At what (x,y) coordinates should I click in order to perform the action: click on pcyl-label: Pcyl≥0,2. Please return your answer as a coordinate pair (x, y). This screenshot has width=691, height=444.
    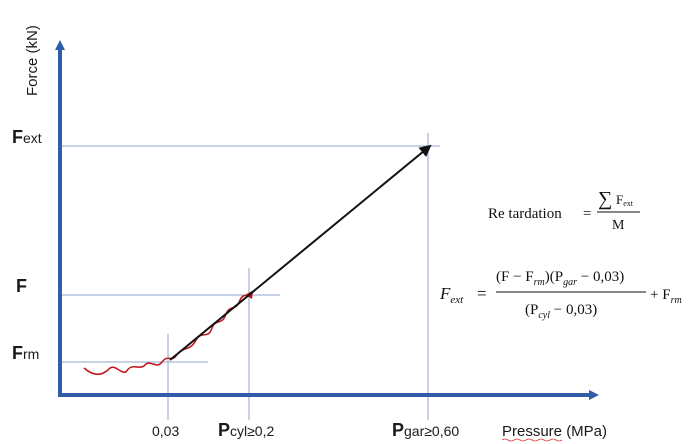
    Looking at the image, I should click on (246, 430).